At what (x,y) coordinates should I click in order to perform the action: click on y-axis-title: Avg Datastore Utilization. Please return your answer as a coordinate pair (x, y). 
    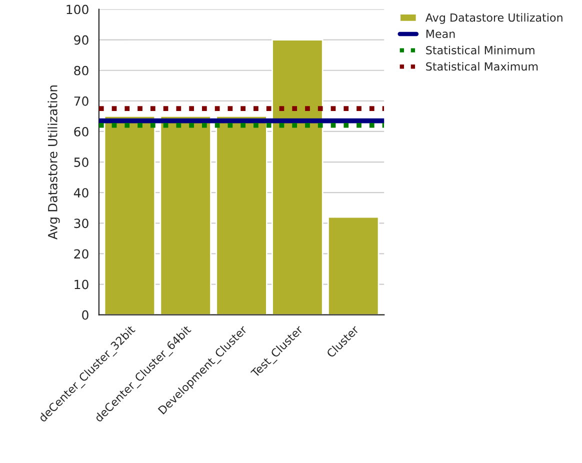
    Looking at the image, I should click on (54, 163).